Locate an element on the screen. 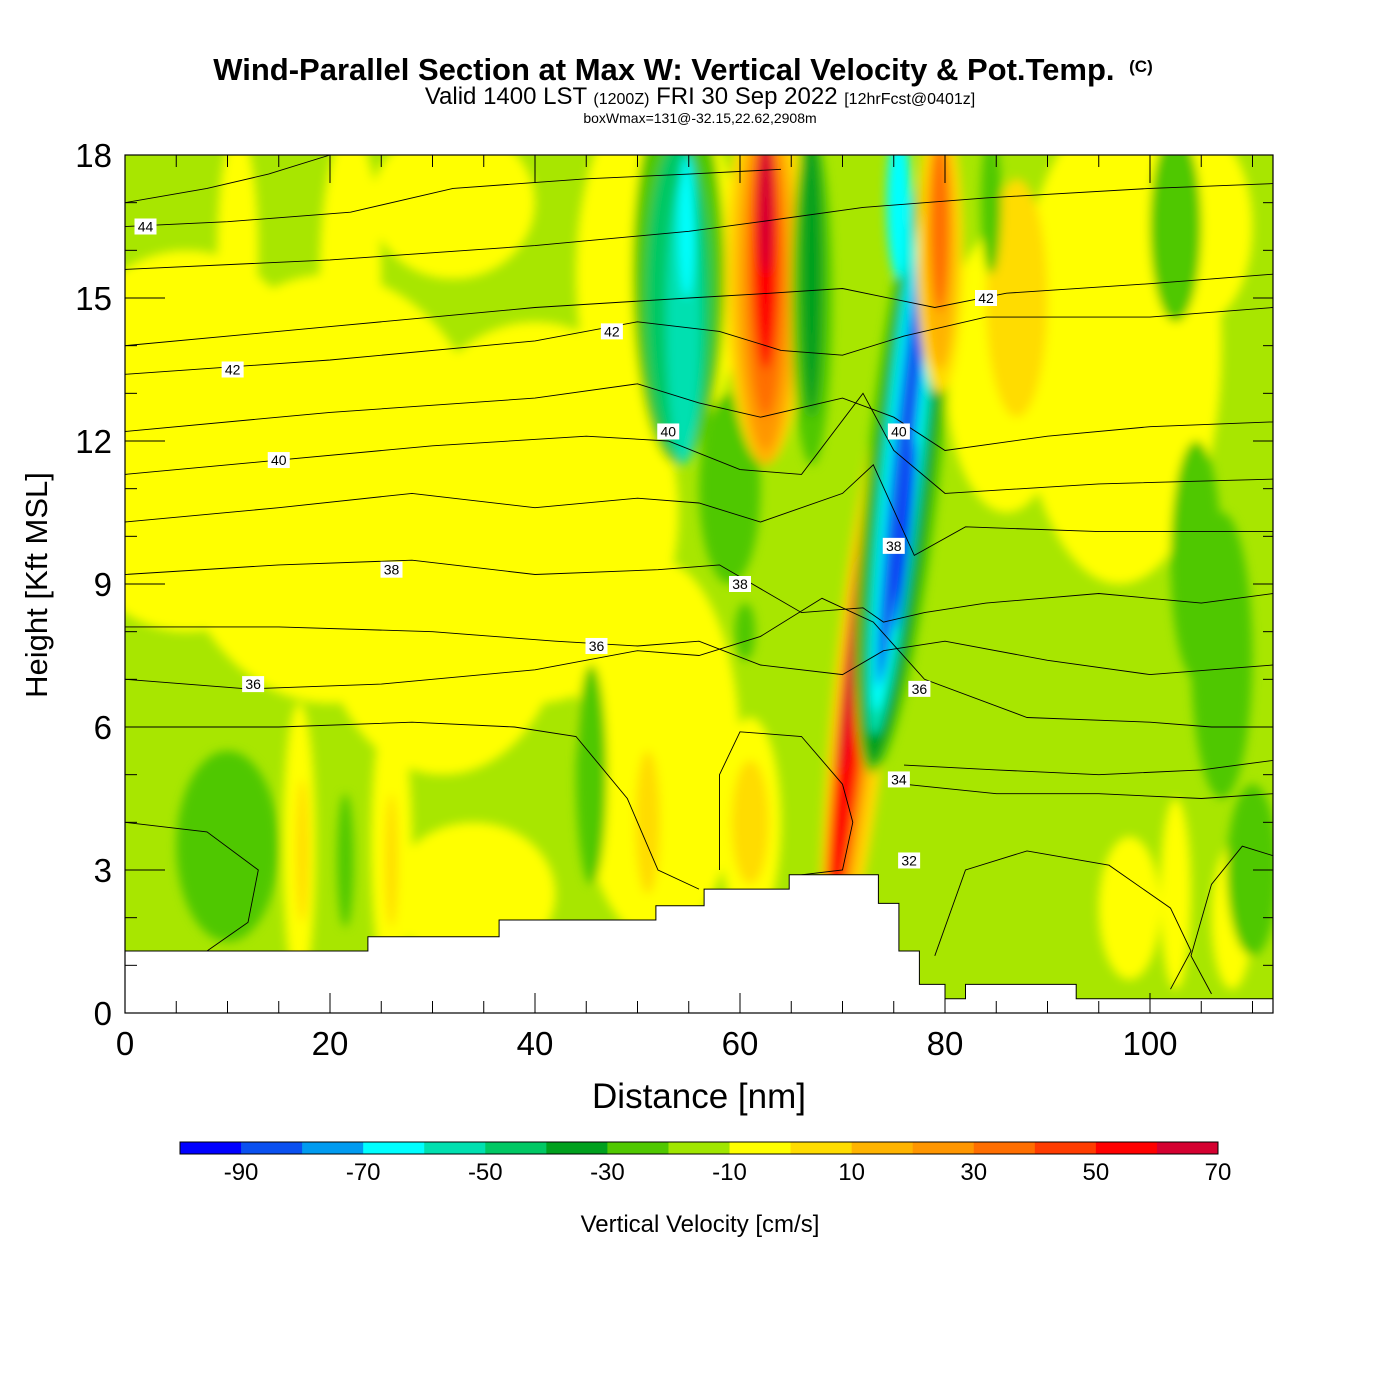 The width and height of the screenshot is (1400, 1400). chart-title-mark: (C) is located at coordinates (1141, 66).